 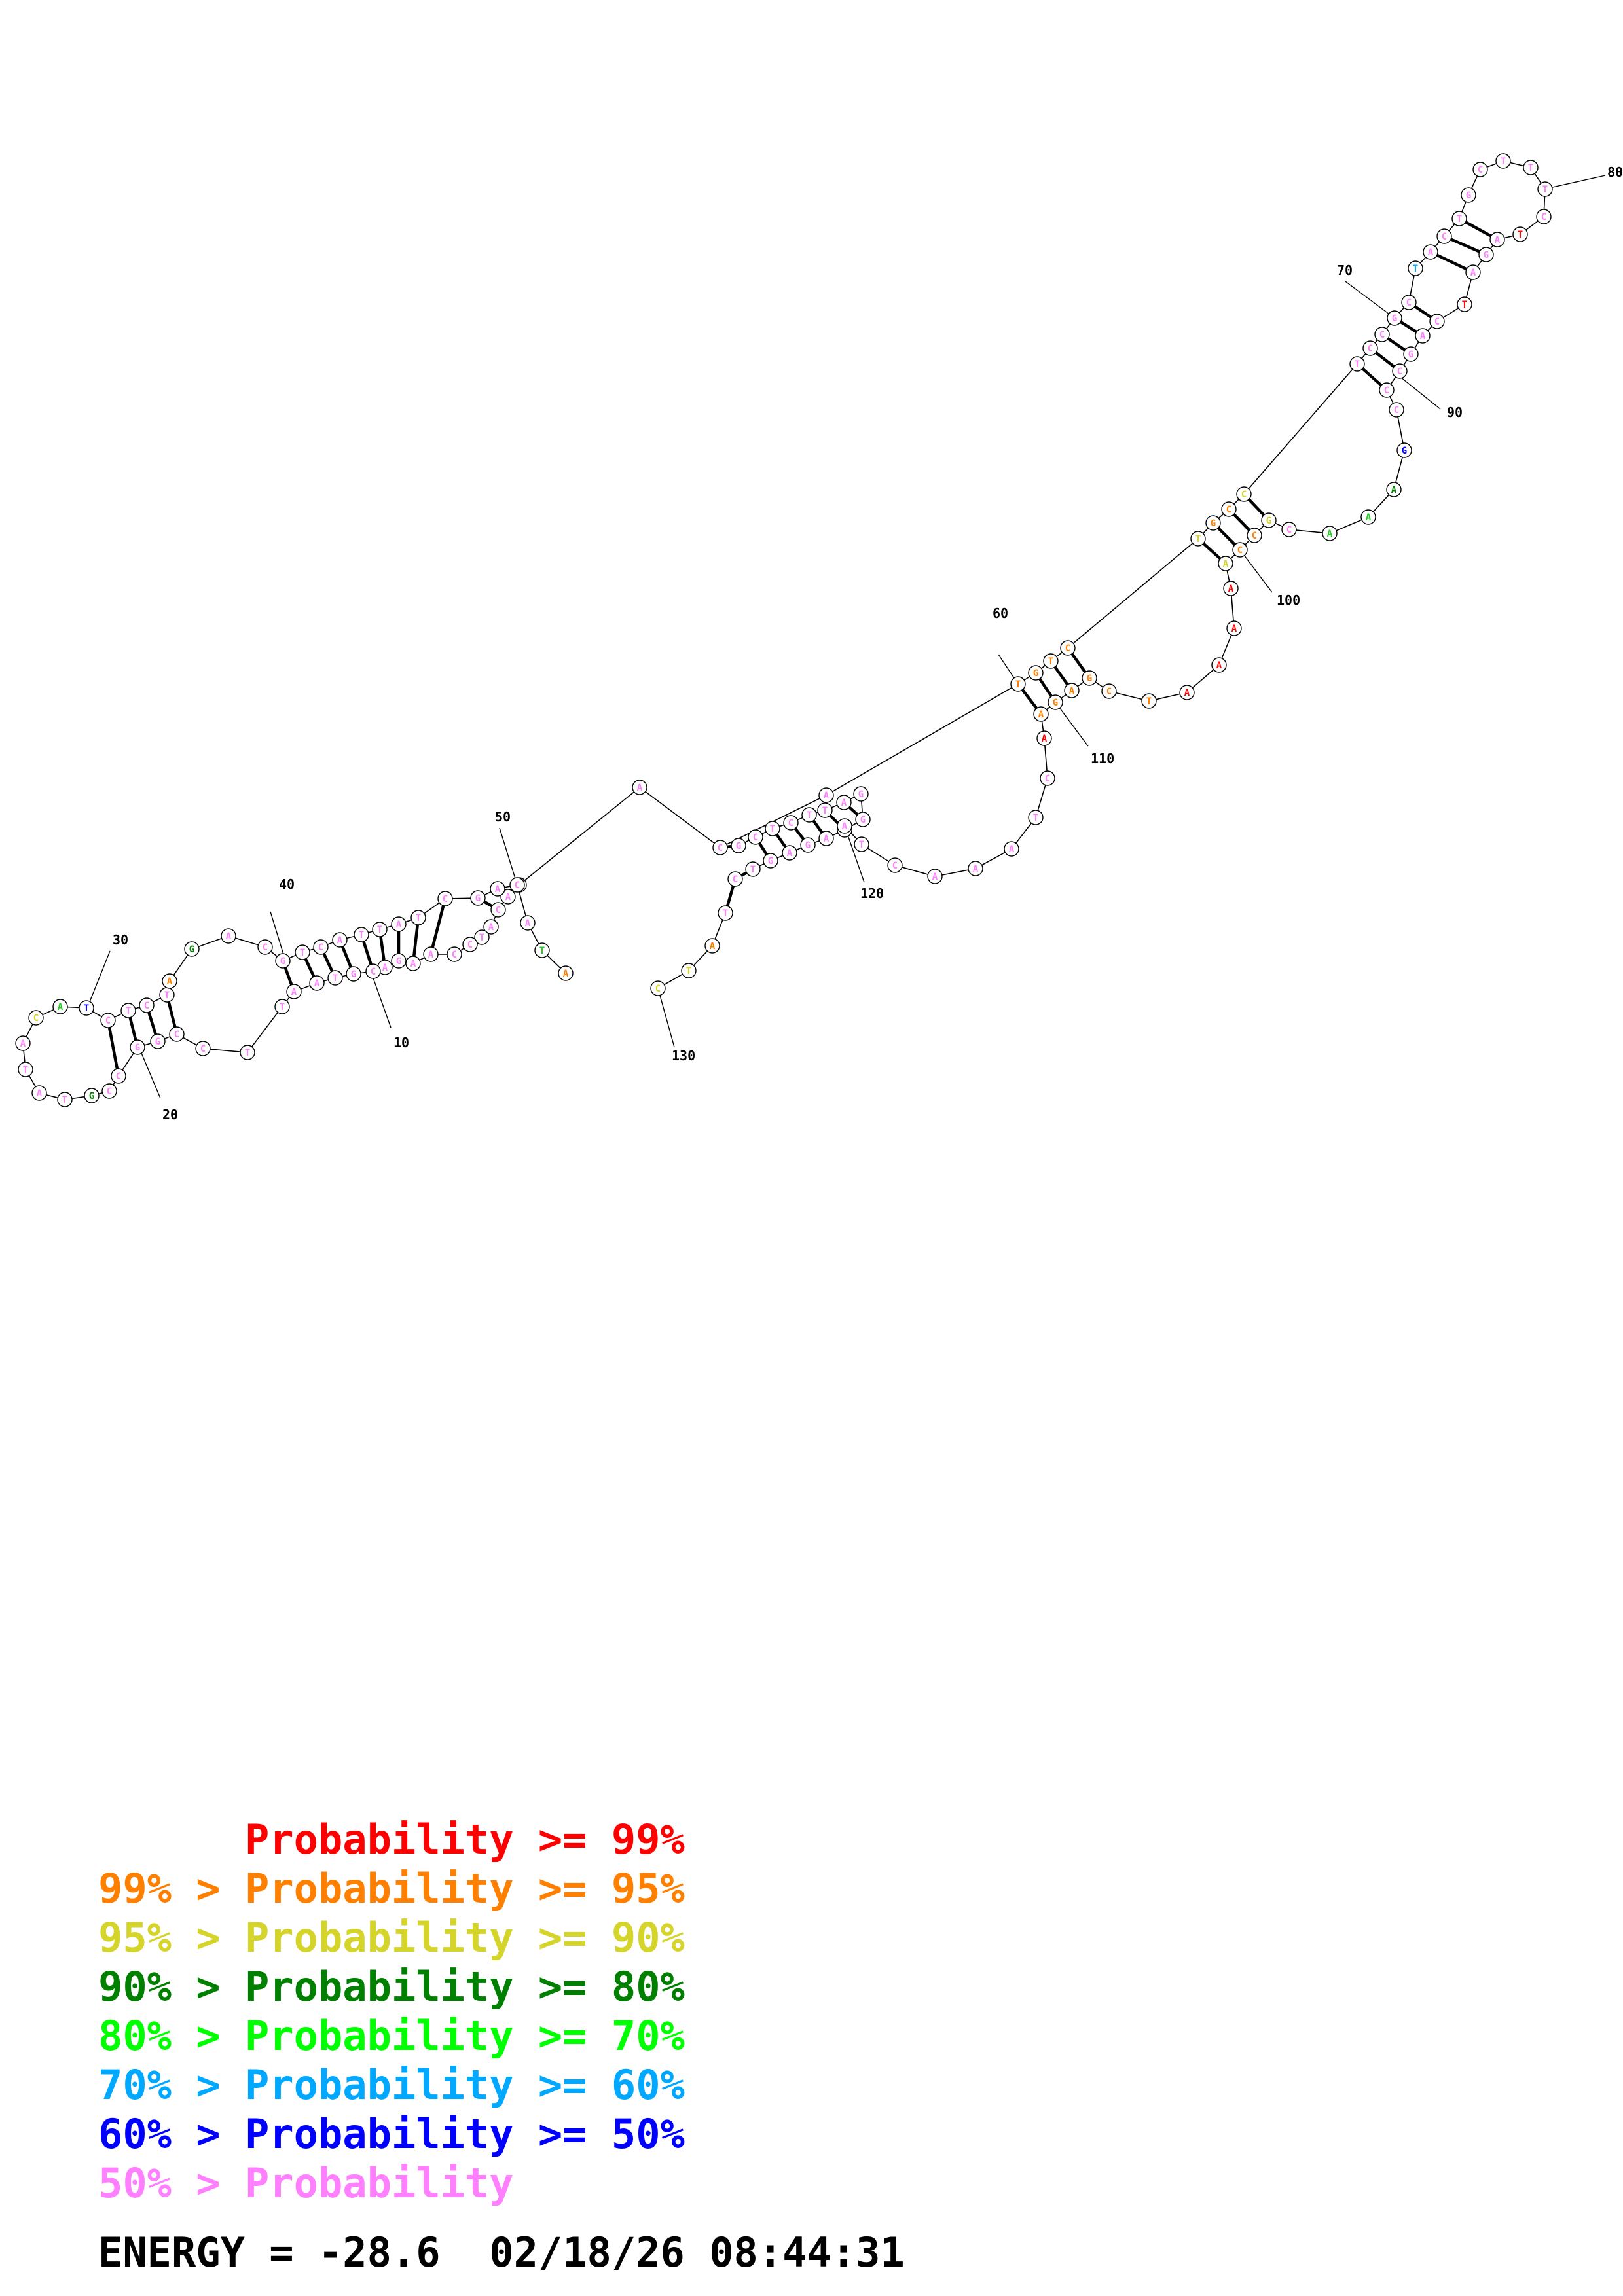 I want to click on timestamp: 02/18/26 08:44:31, so click(x=697, y=2252).